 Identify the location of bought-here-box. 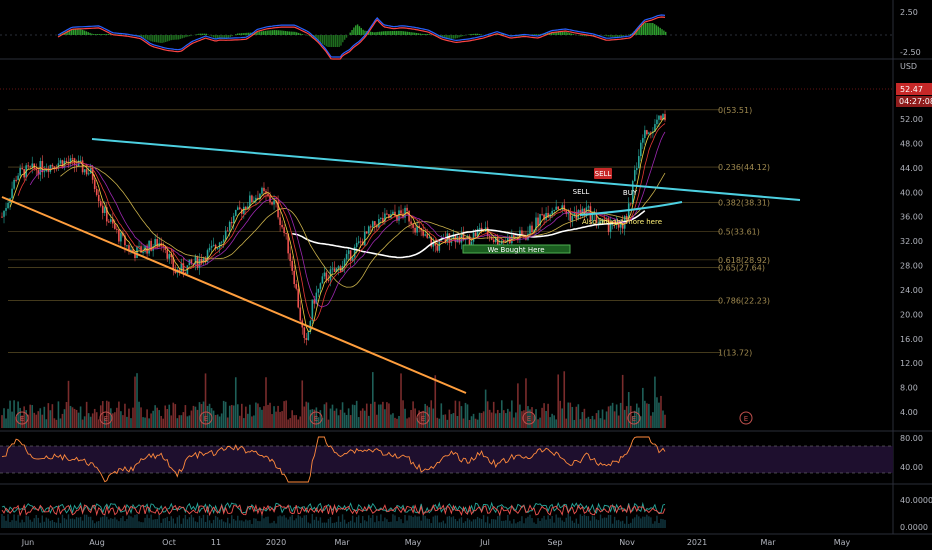
(516, 249).